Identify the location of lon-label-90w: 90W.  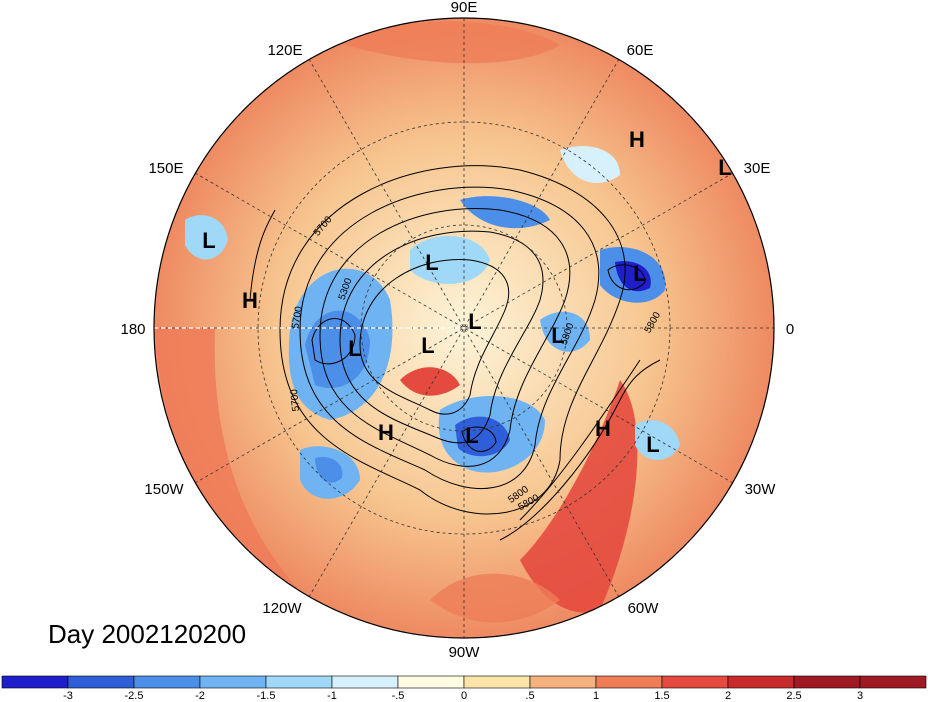
(465, 652).